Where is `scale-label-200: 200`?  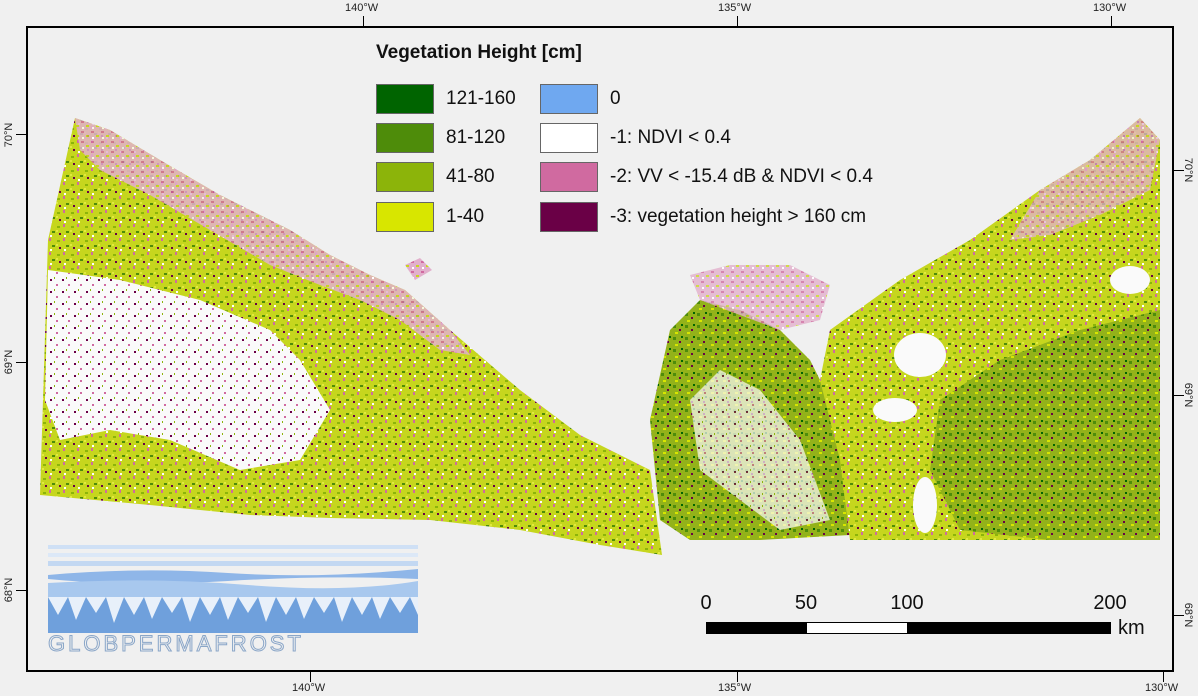 scale-label-200: 200 is located at coordinates (1110, 603).